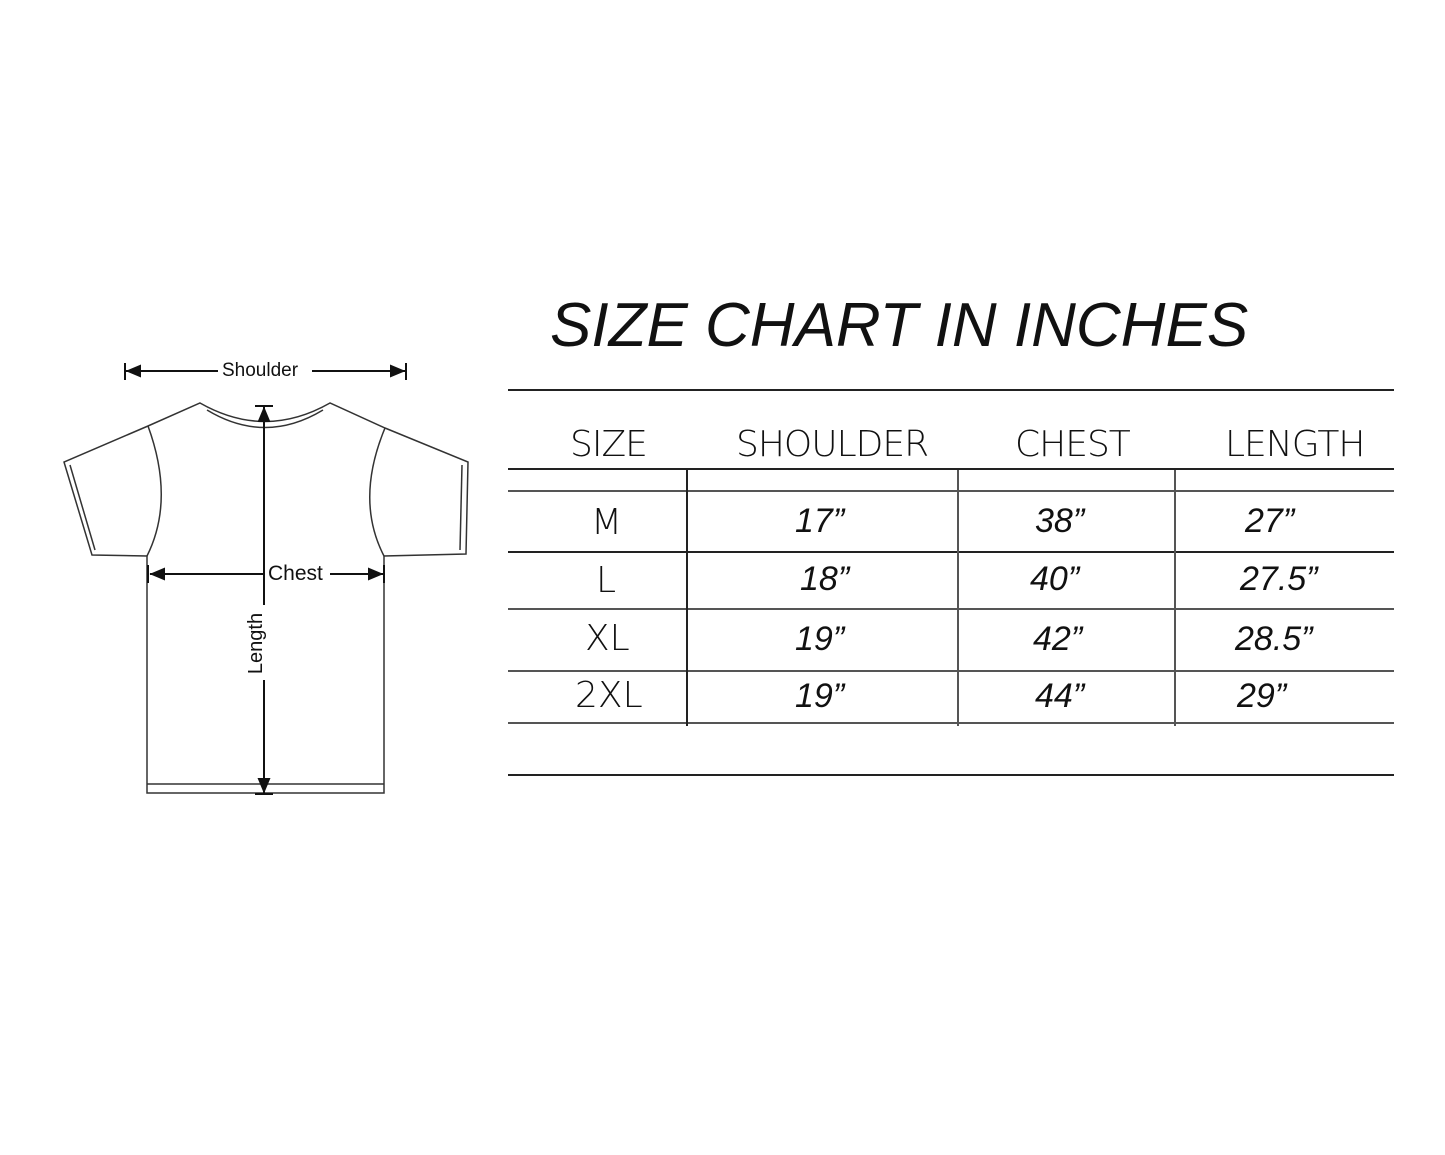 The width and height of the screenshot is (1445, 1155). What do you see at coordinates (609, 444) in the screenshot?
I see `header-size: SIZE` at bounding box center [609, 444].